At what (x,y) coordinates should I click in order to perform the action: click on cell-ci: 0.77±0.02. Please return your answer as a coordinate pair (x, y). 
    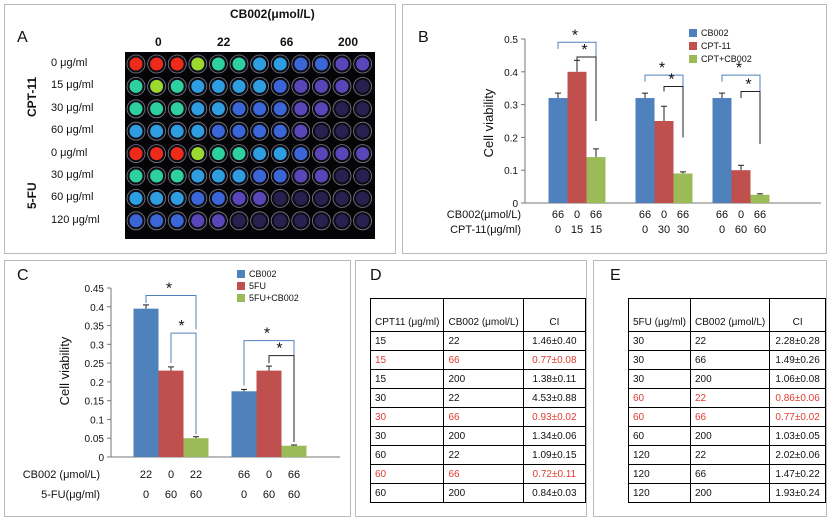
    Looking at the image, I should click on (797, 417).